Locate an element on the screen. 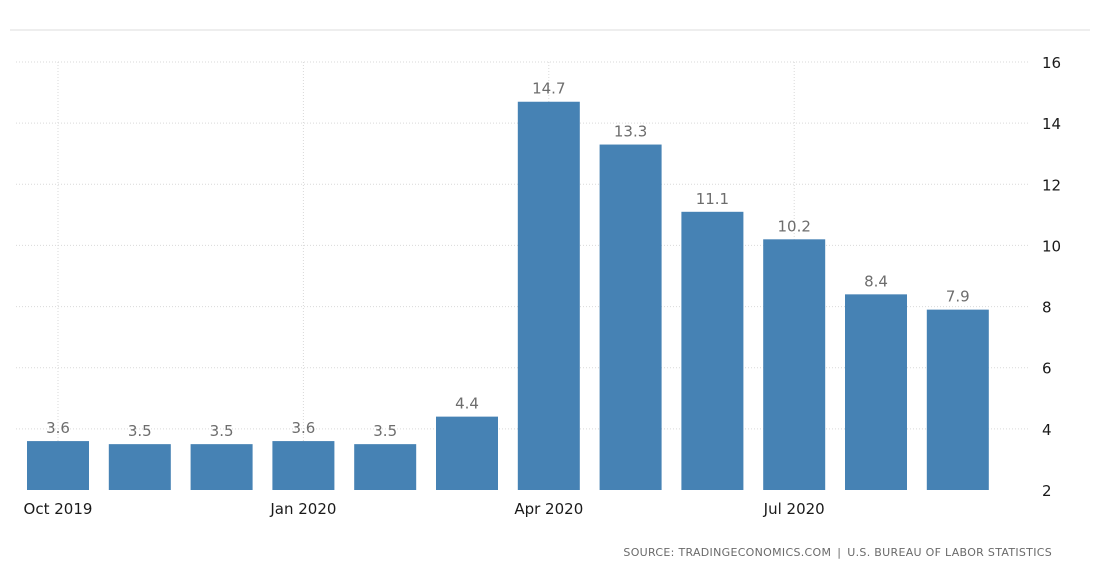 The image size is (1104, 577). x-axis: Oct 2019 Jan 2020 Apr 2020 Jul 2020 is located at coordinates (424, 509).